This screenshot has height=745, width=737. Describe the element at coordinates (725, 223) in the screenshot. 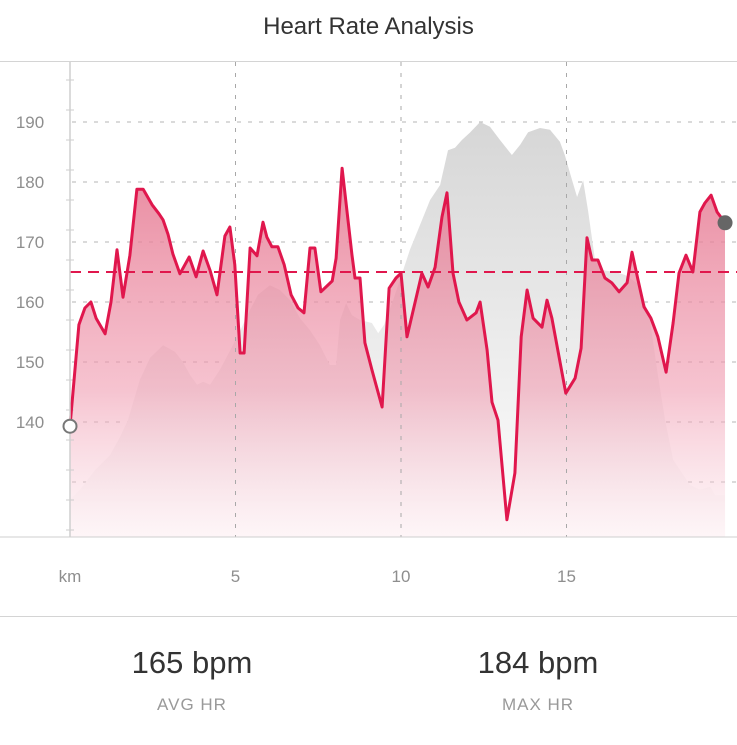

I see `end-marker` at that location.